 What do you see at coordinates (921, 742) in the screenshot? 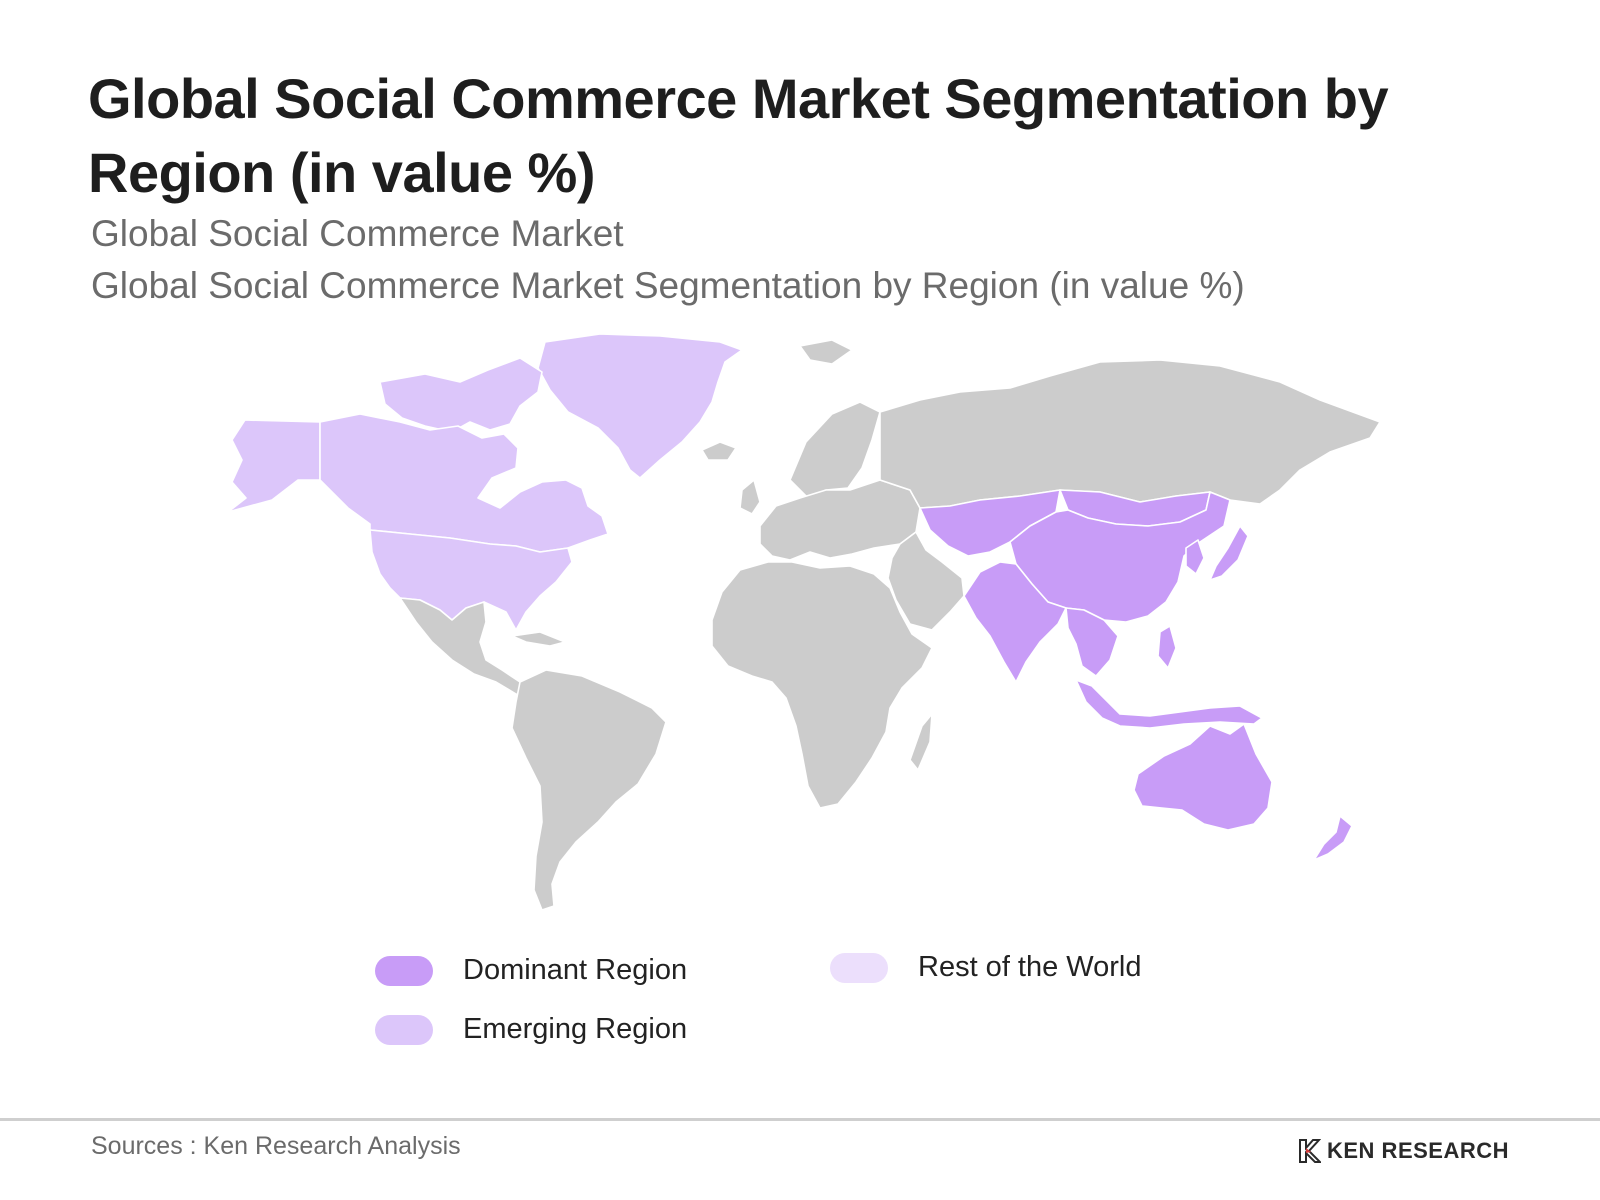
I see `madagascar` at bounding box center [921, 742].